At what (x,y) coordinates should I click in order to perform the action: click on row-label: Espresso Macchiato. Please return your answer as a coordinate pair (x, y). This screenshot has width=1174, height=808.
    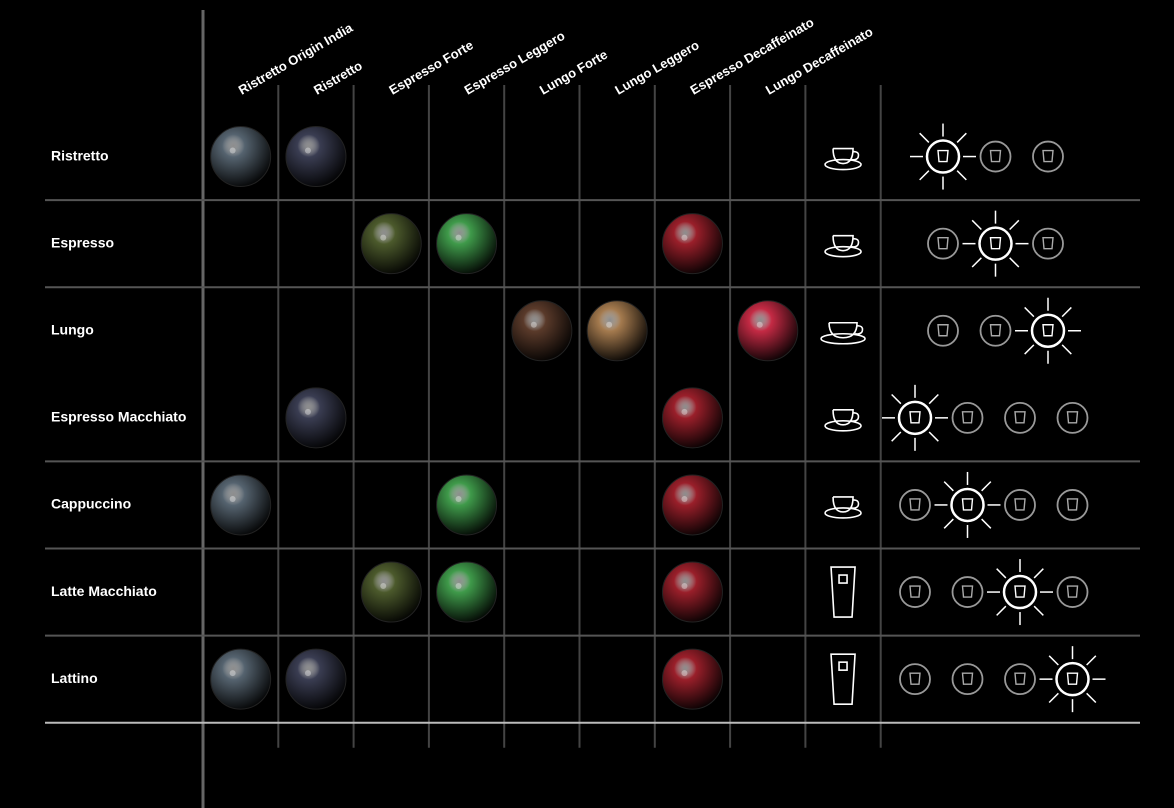
    Looking at the image, I should click on (118, 417).